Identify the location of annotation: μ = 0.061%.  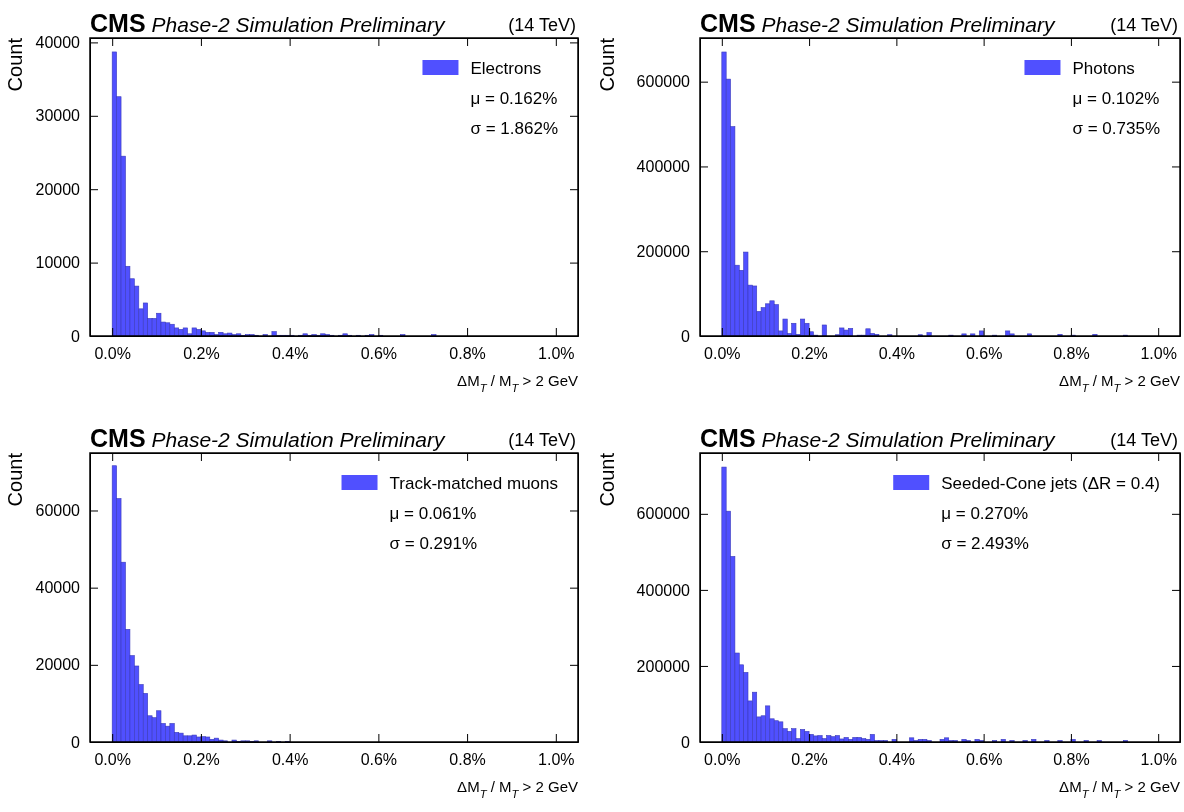
(433, 513).